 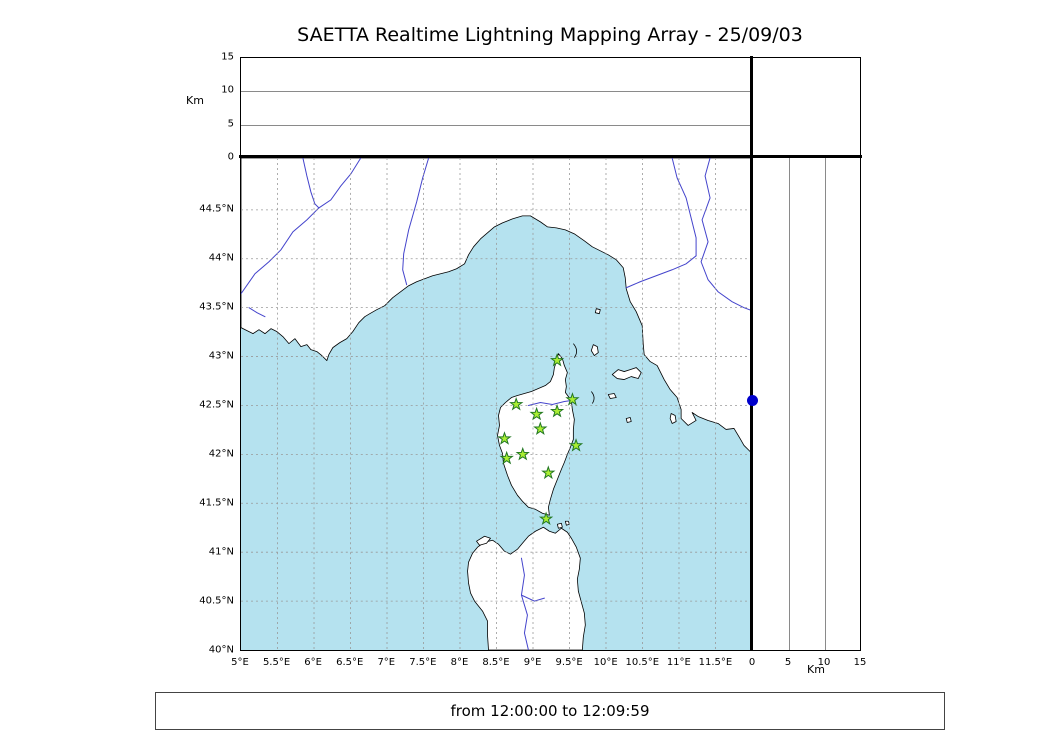 What do you see at coordinates (594, 350) in the screenshot?
I see `capraia-island` at bounding box center [594, 350].